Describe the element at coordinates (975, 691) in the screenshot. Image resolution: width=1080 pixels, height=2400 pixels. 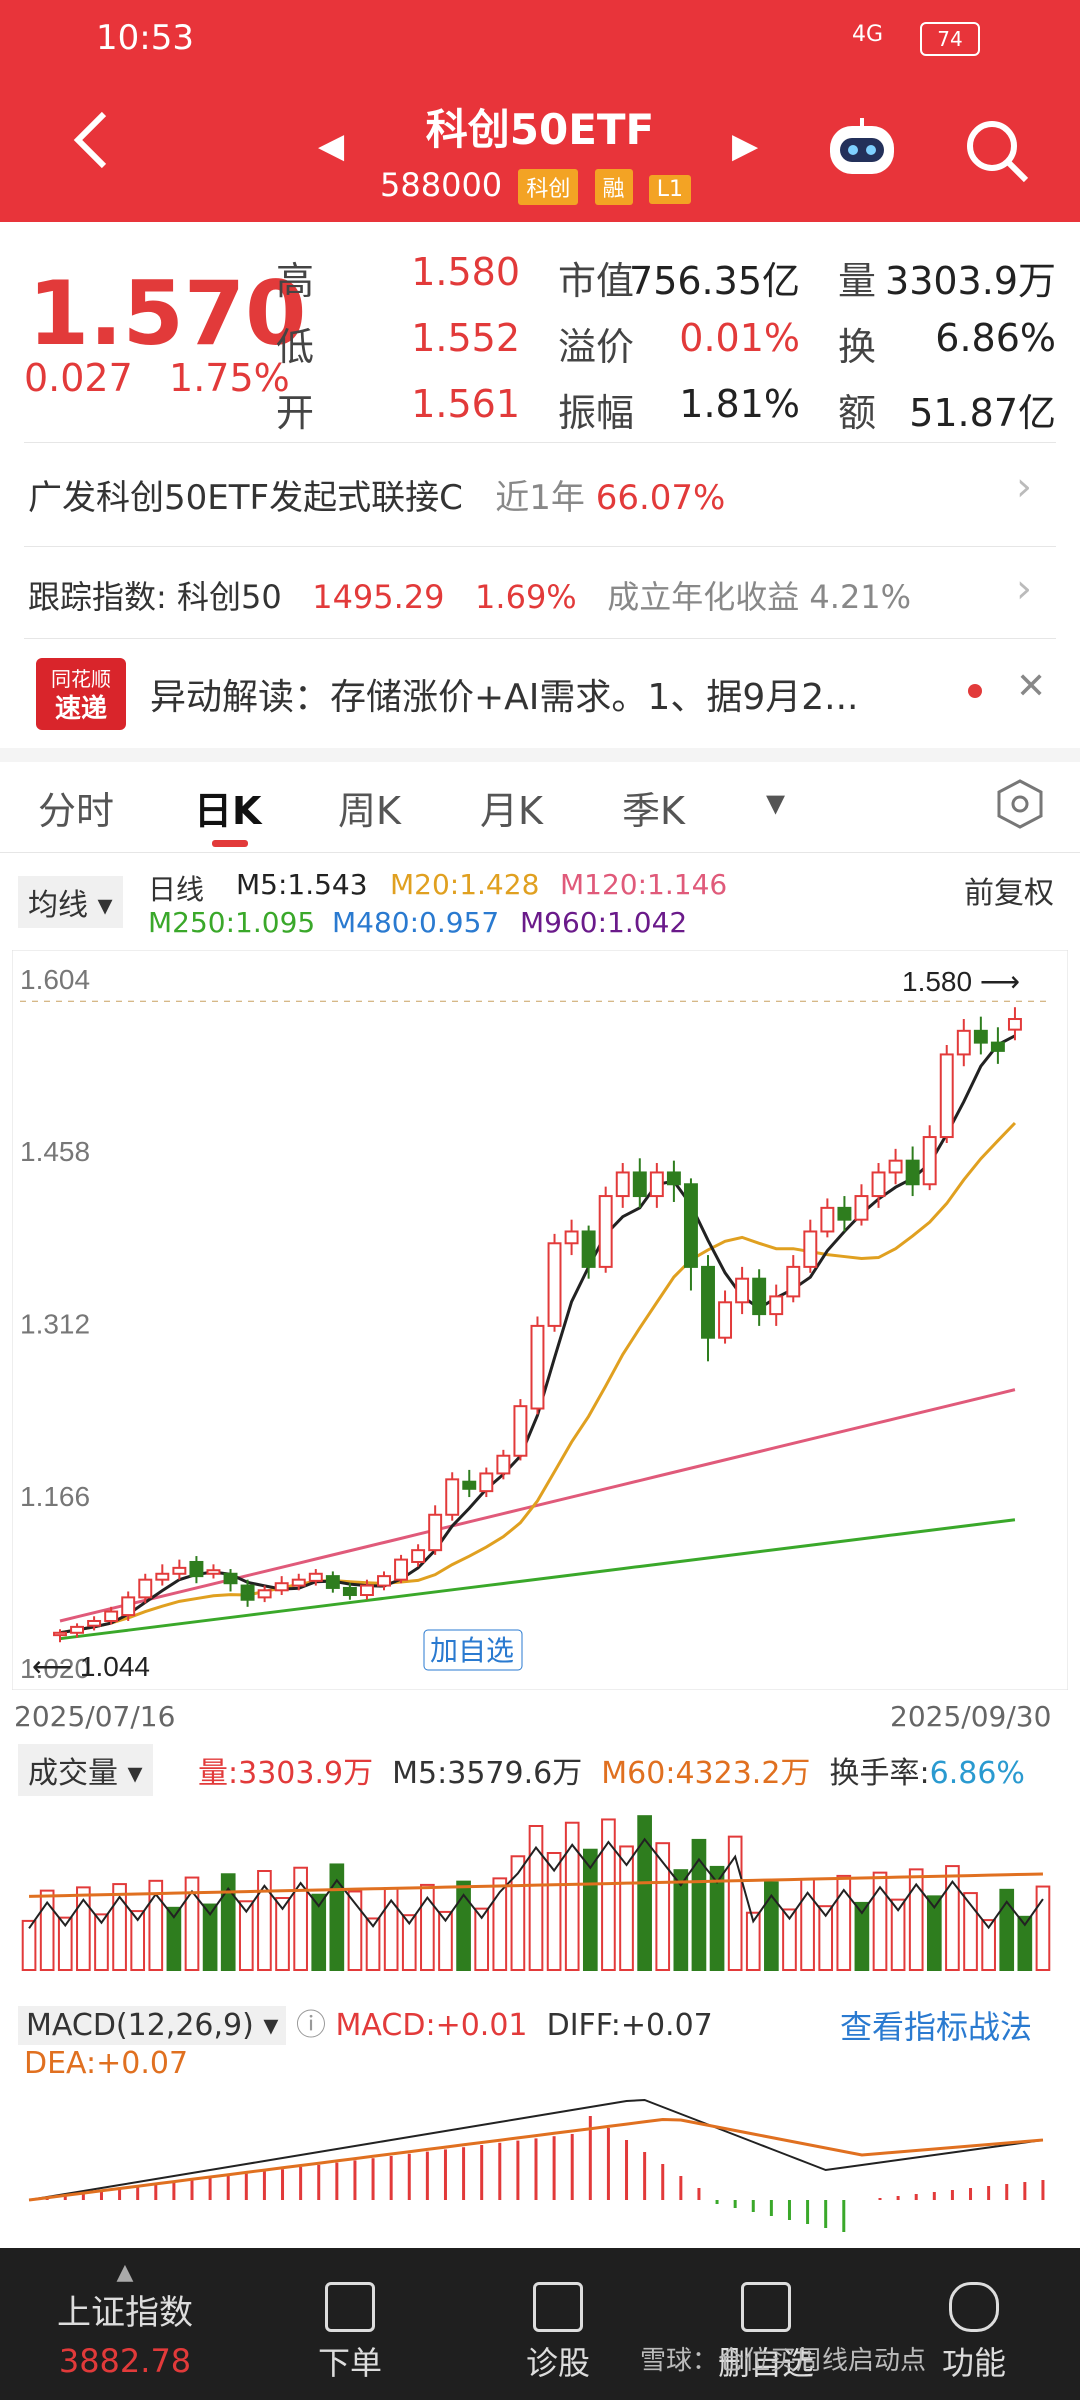
I see `unread-dot` at that location.